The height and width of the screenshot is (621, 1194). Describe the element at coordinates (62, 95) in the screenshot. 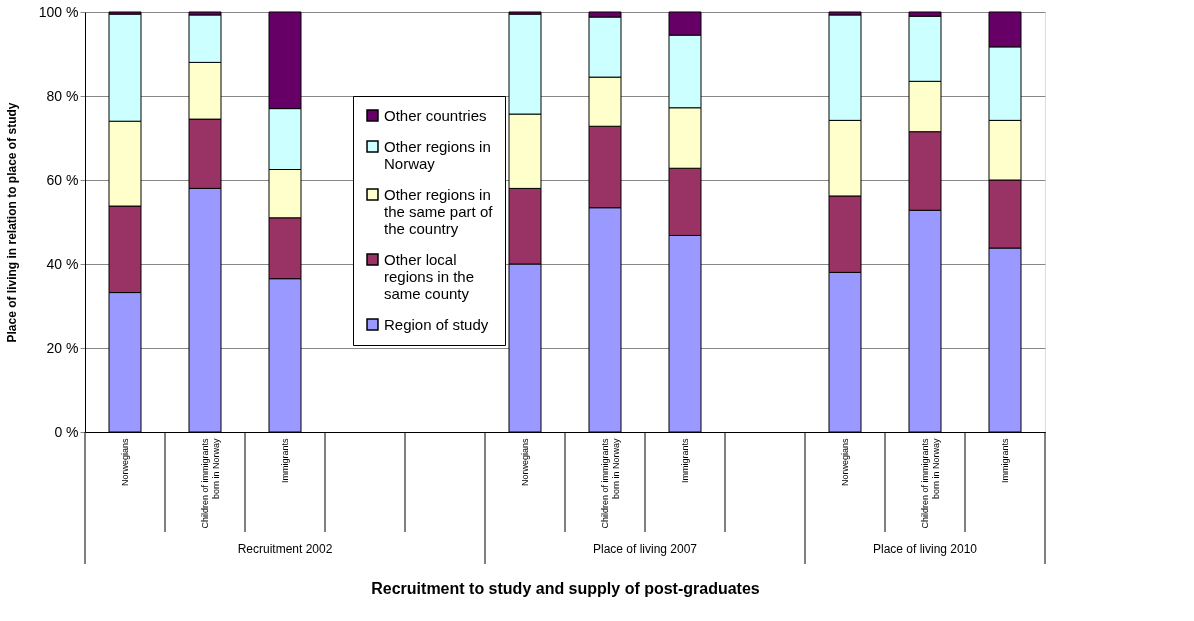

I see `y-tick-label: 80 %` at that location.